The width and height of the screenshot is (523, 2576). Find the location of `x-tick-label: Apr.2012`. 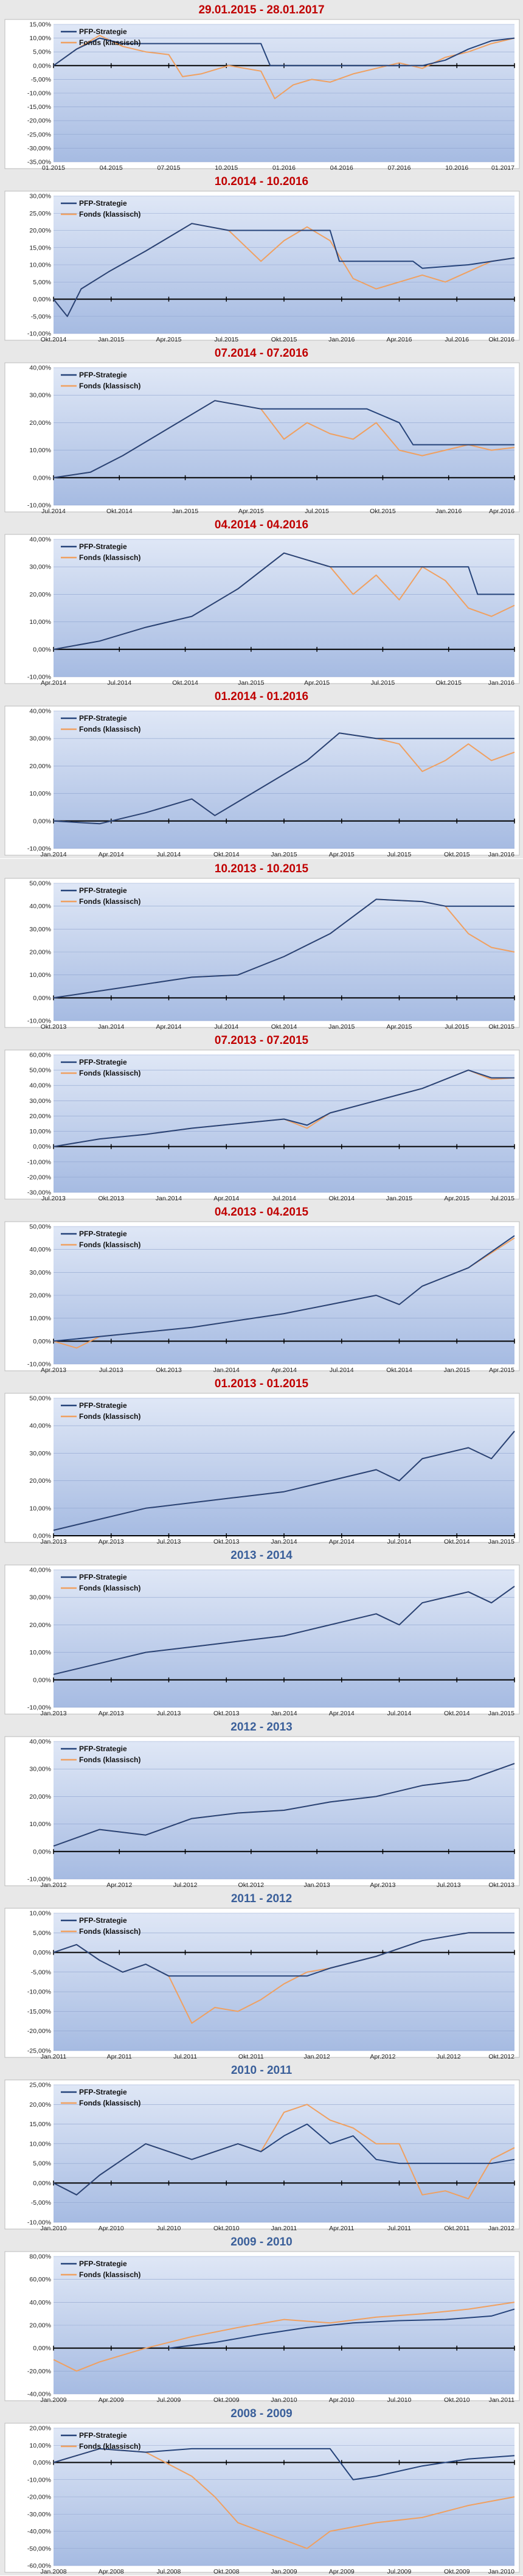

x-tick-label: Apr.2012 is located at coordinates (383, 2056).